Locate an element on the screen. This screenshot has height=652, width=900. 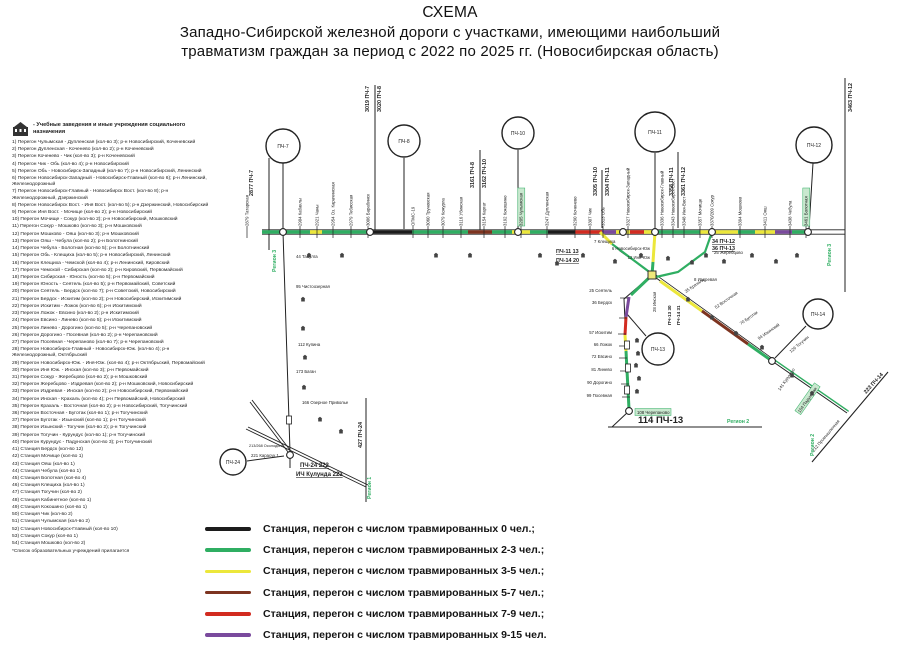
station-label: 3192 Кокошино is located at coordinates (505, 210).